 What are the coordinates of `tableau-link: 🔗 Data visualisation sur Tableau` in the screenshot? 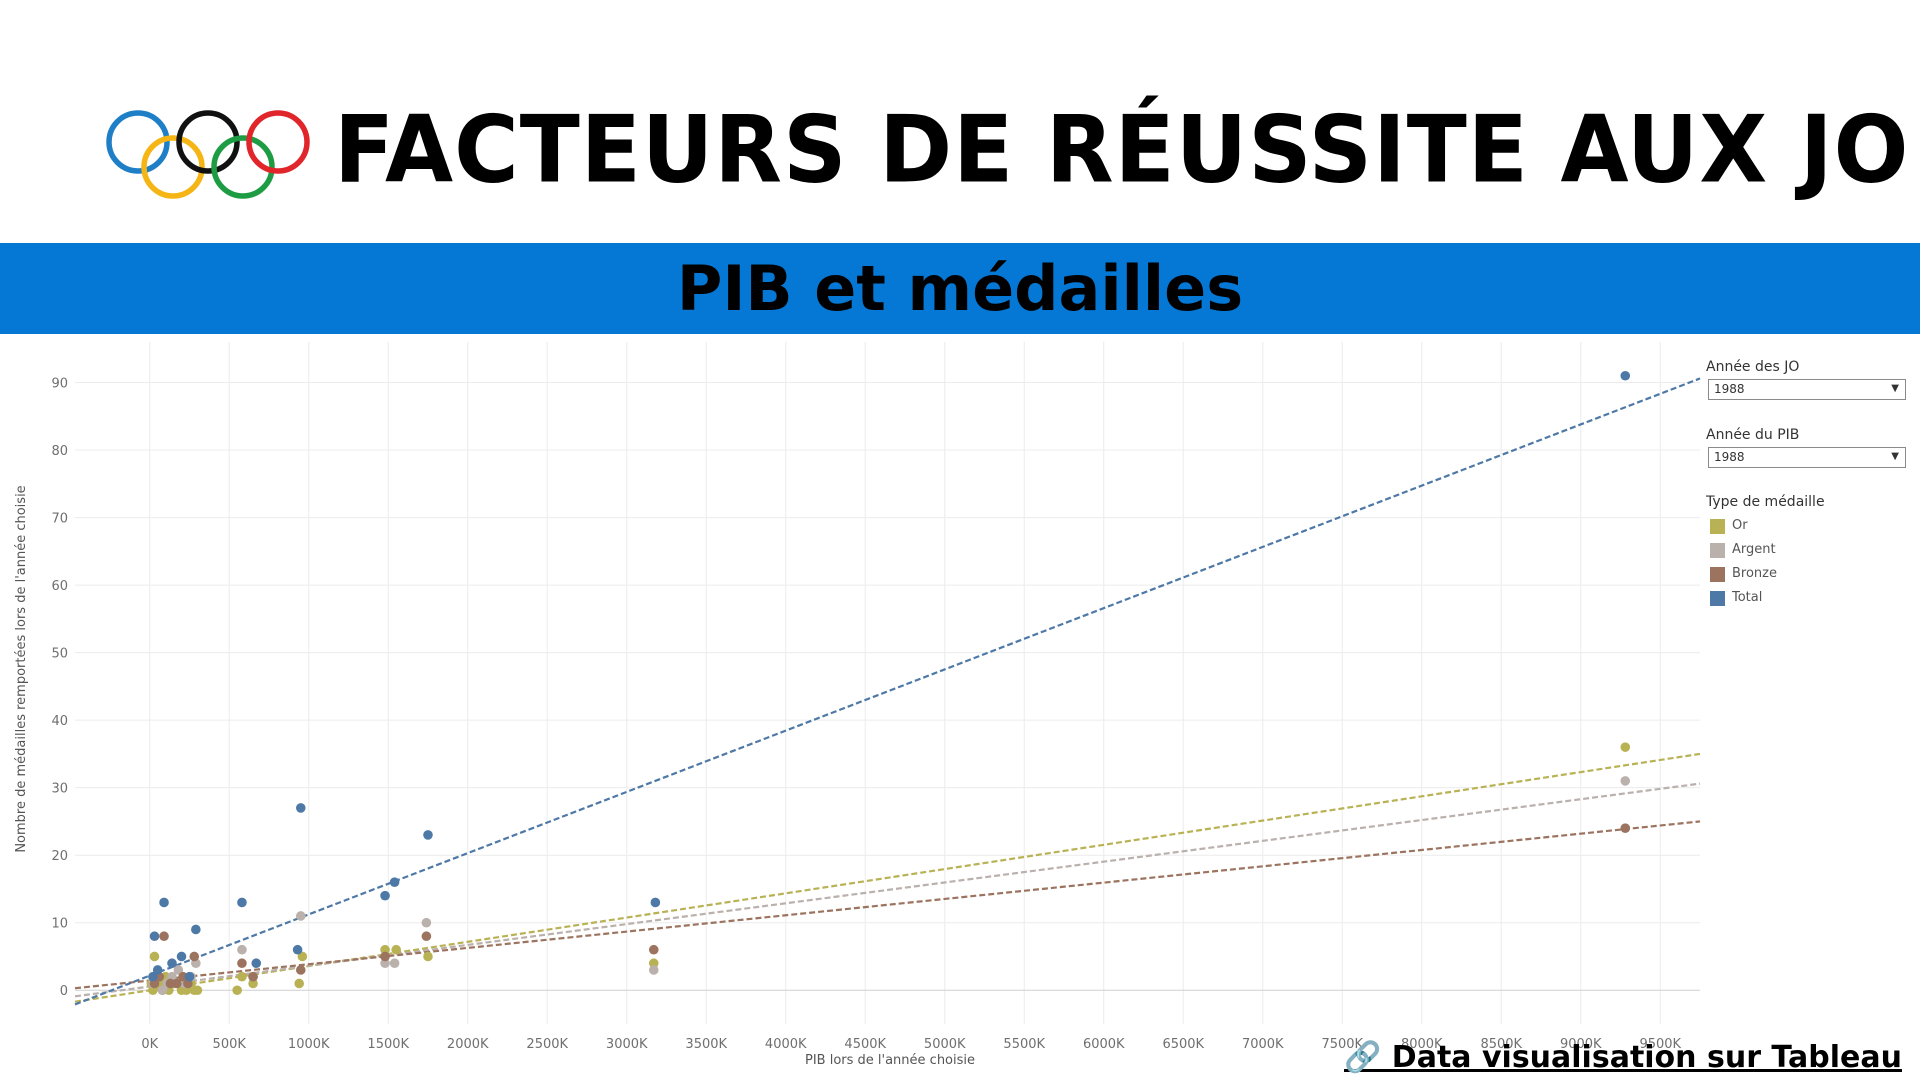 It's located at (1623, 1057).